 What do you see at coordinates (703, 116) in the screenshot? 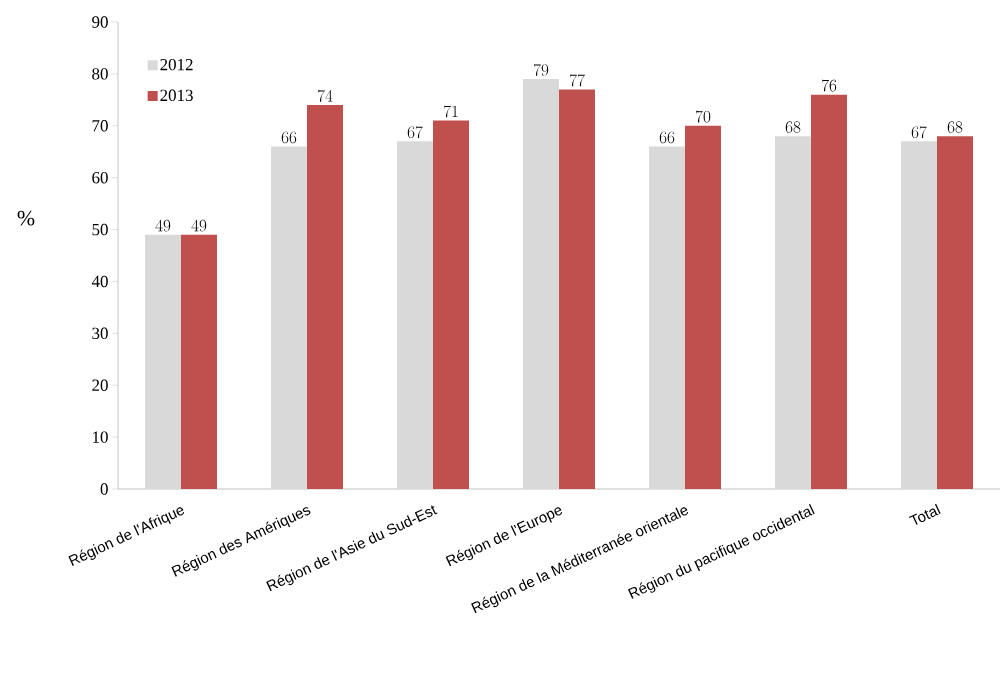
I see `data-label: 70` at bounding box center [703, 116].